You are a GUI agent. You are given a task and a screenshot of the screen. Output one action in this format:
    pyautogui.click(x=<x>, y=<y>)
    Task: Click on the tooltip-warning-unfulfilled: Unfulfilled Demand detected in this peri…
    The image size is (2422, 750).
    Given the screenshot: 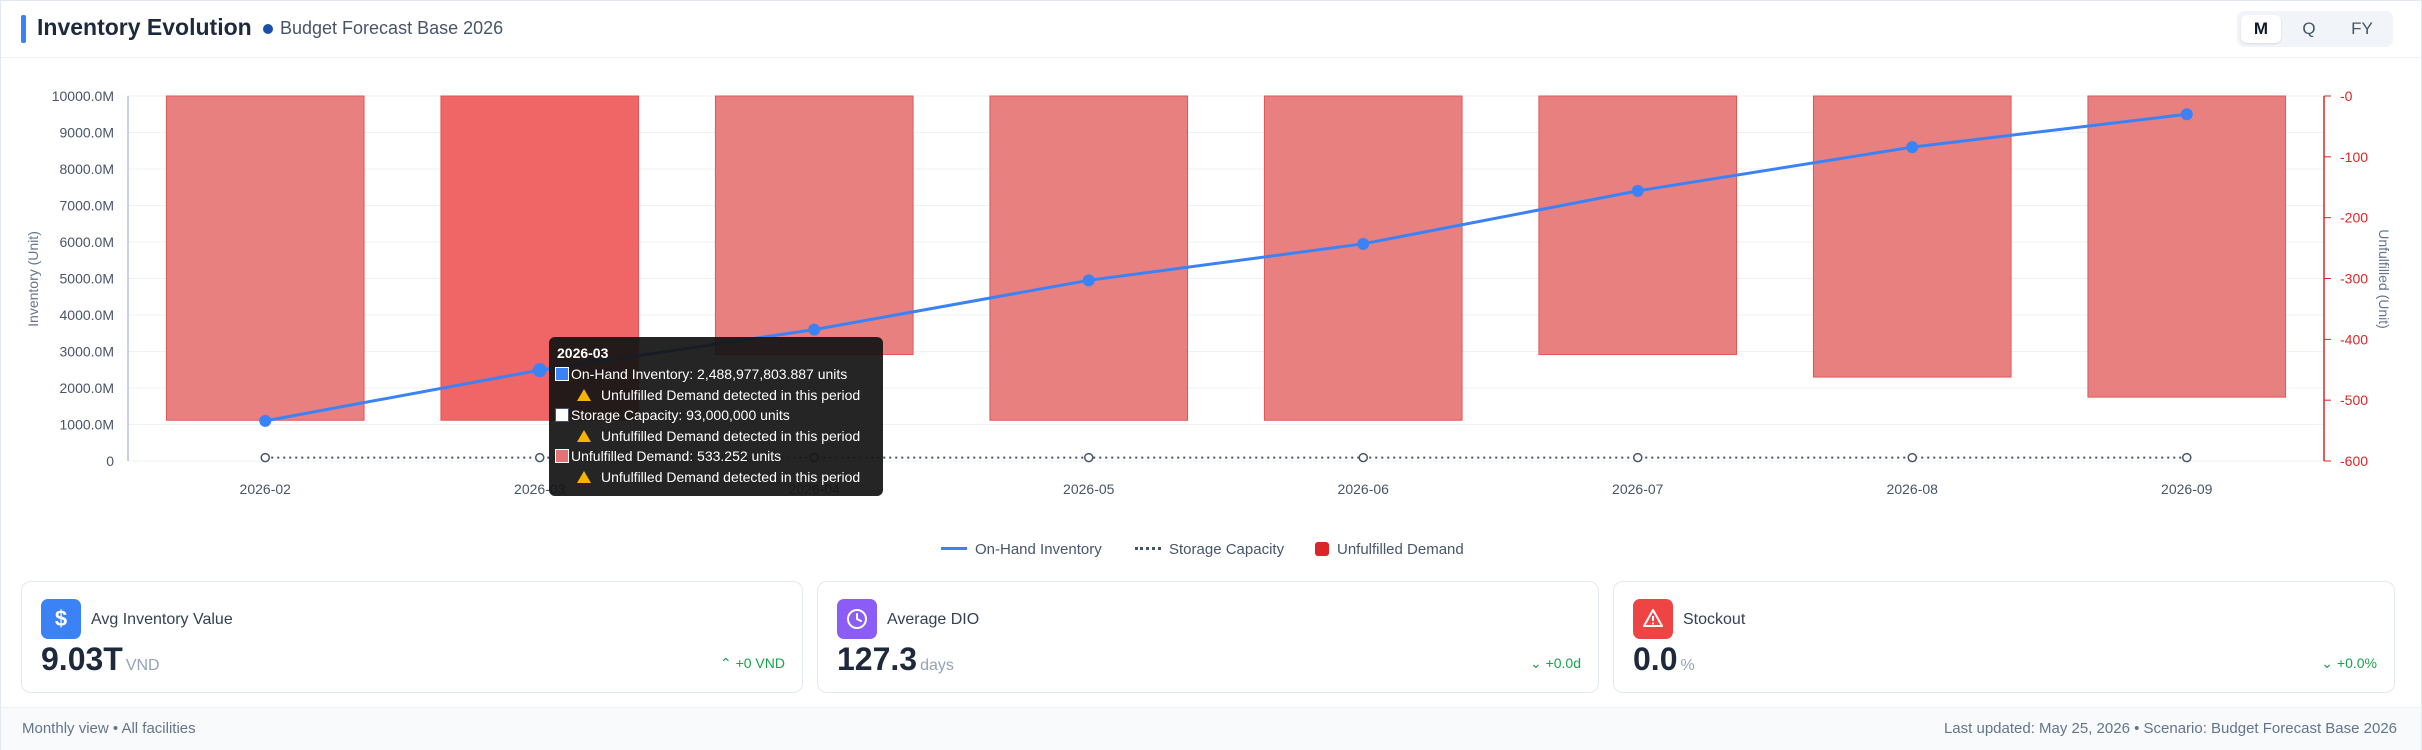 What is the action you would take?
    pyautogui.click(x=718, y=477)
    